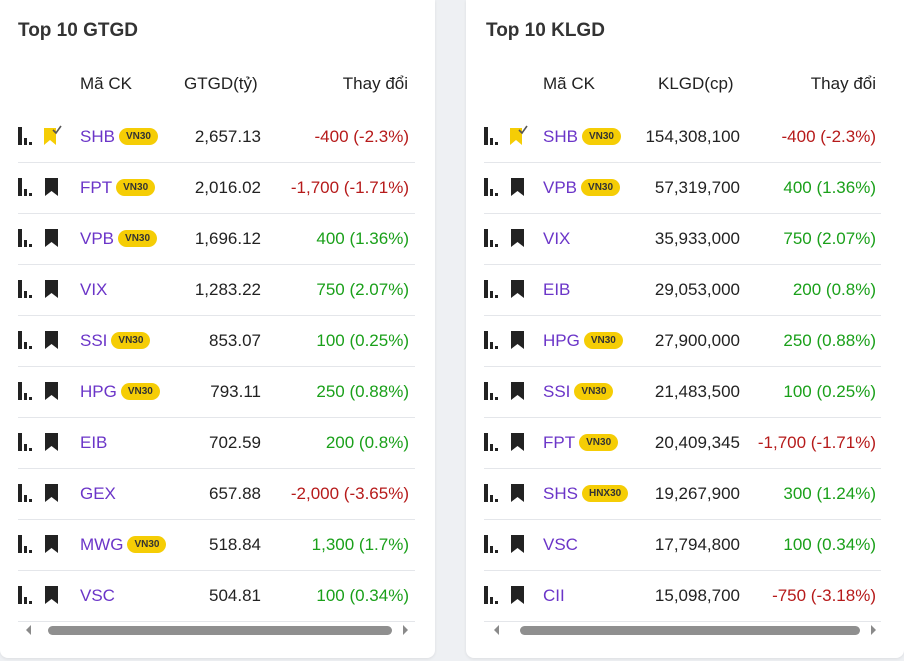 The height and width of the screenshot is (661, 904). I want to click on symbol-text: MWG, so click(102, 544).